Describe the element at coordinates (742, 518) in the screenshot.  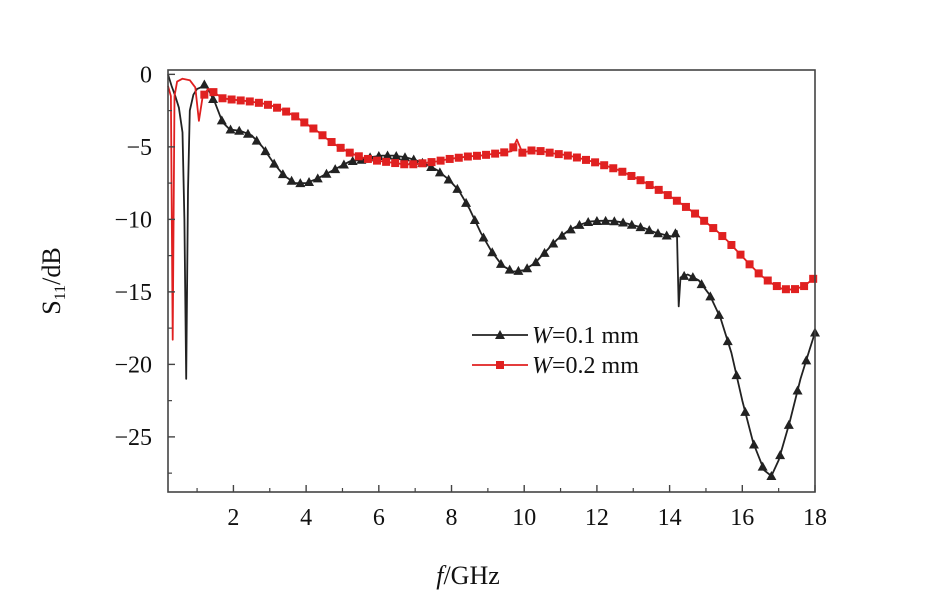
I see `x-tick-label: 16` at that location.